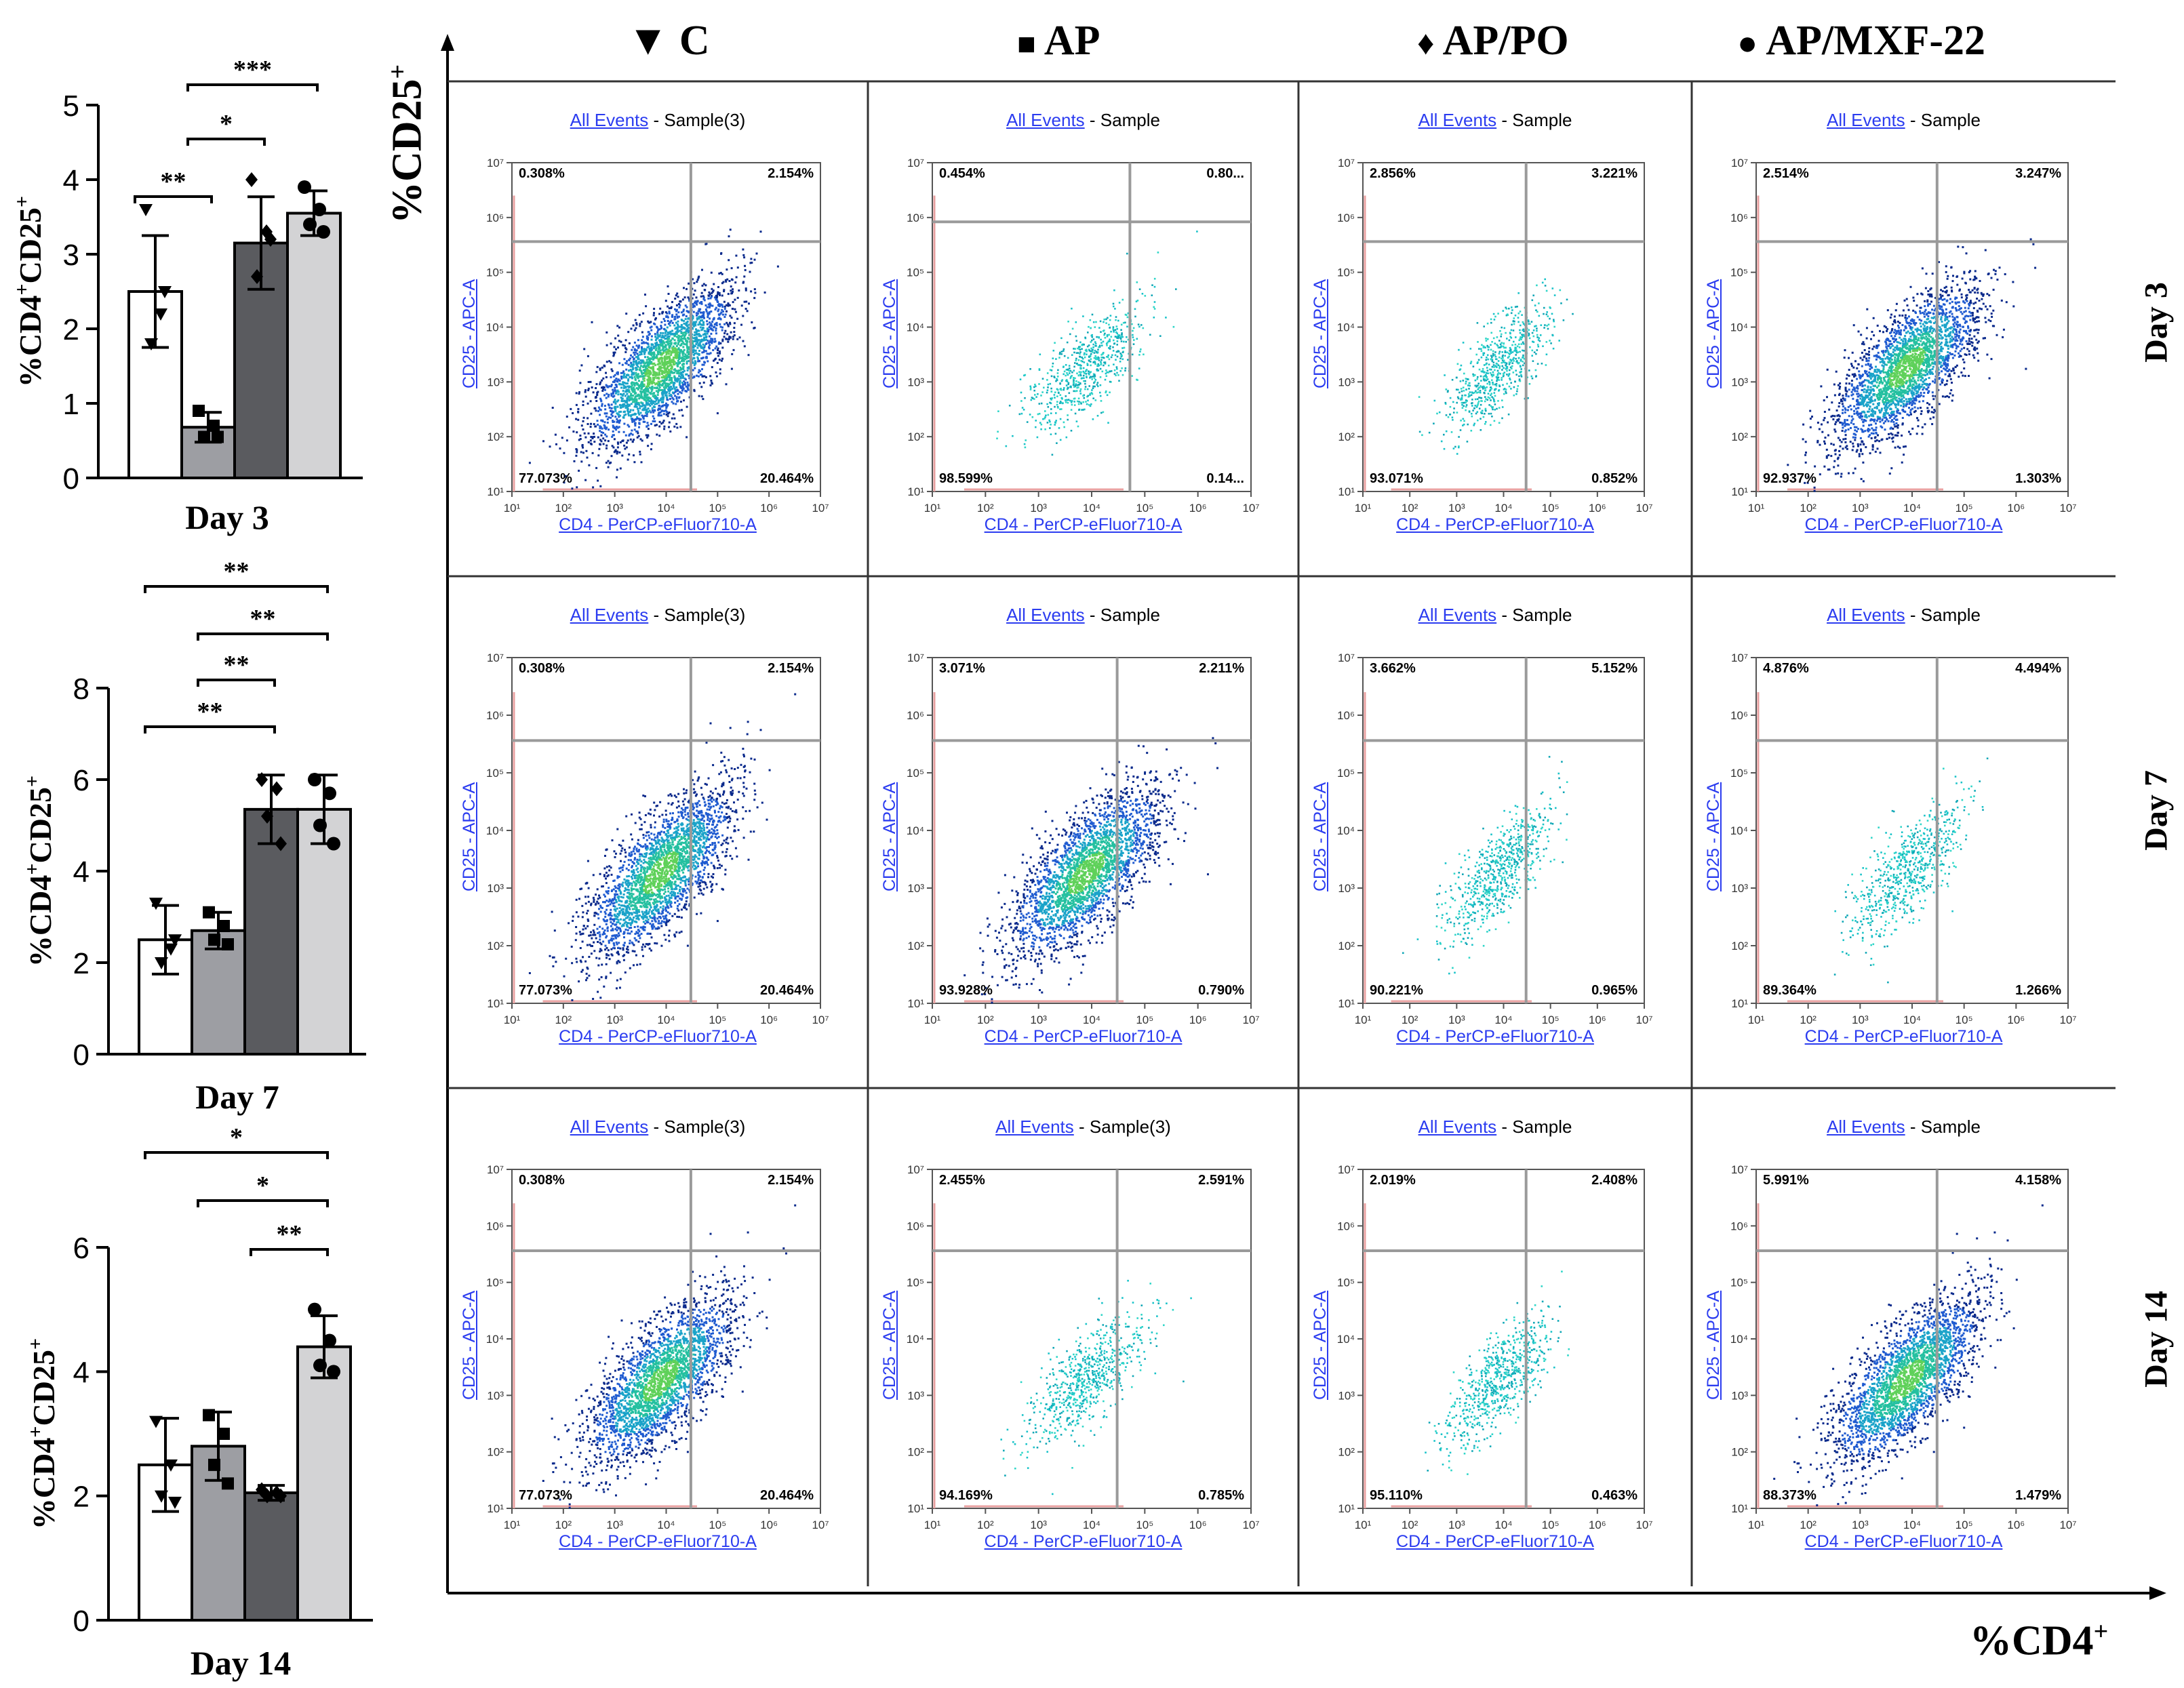 The width and height of the screenshot is (2184, 1688). Describe the element at coordinates (1493, 41) in the screenshot. I see `header-ap-po: ♦ AP/PO` at that location.